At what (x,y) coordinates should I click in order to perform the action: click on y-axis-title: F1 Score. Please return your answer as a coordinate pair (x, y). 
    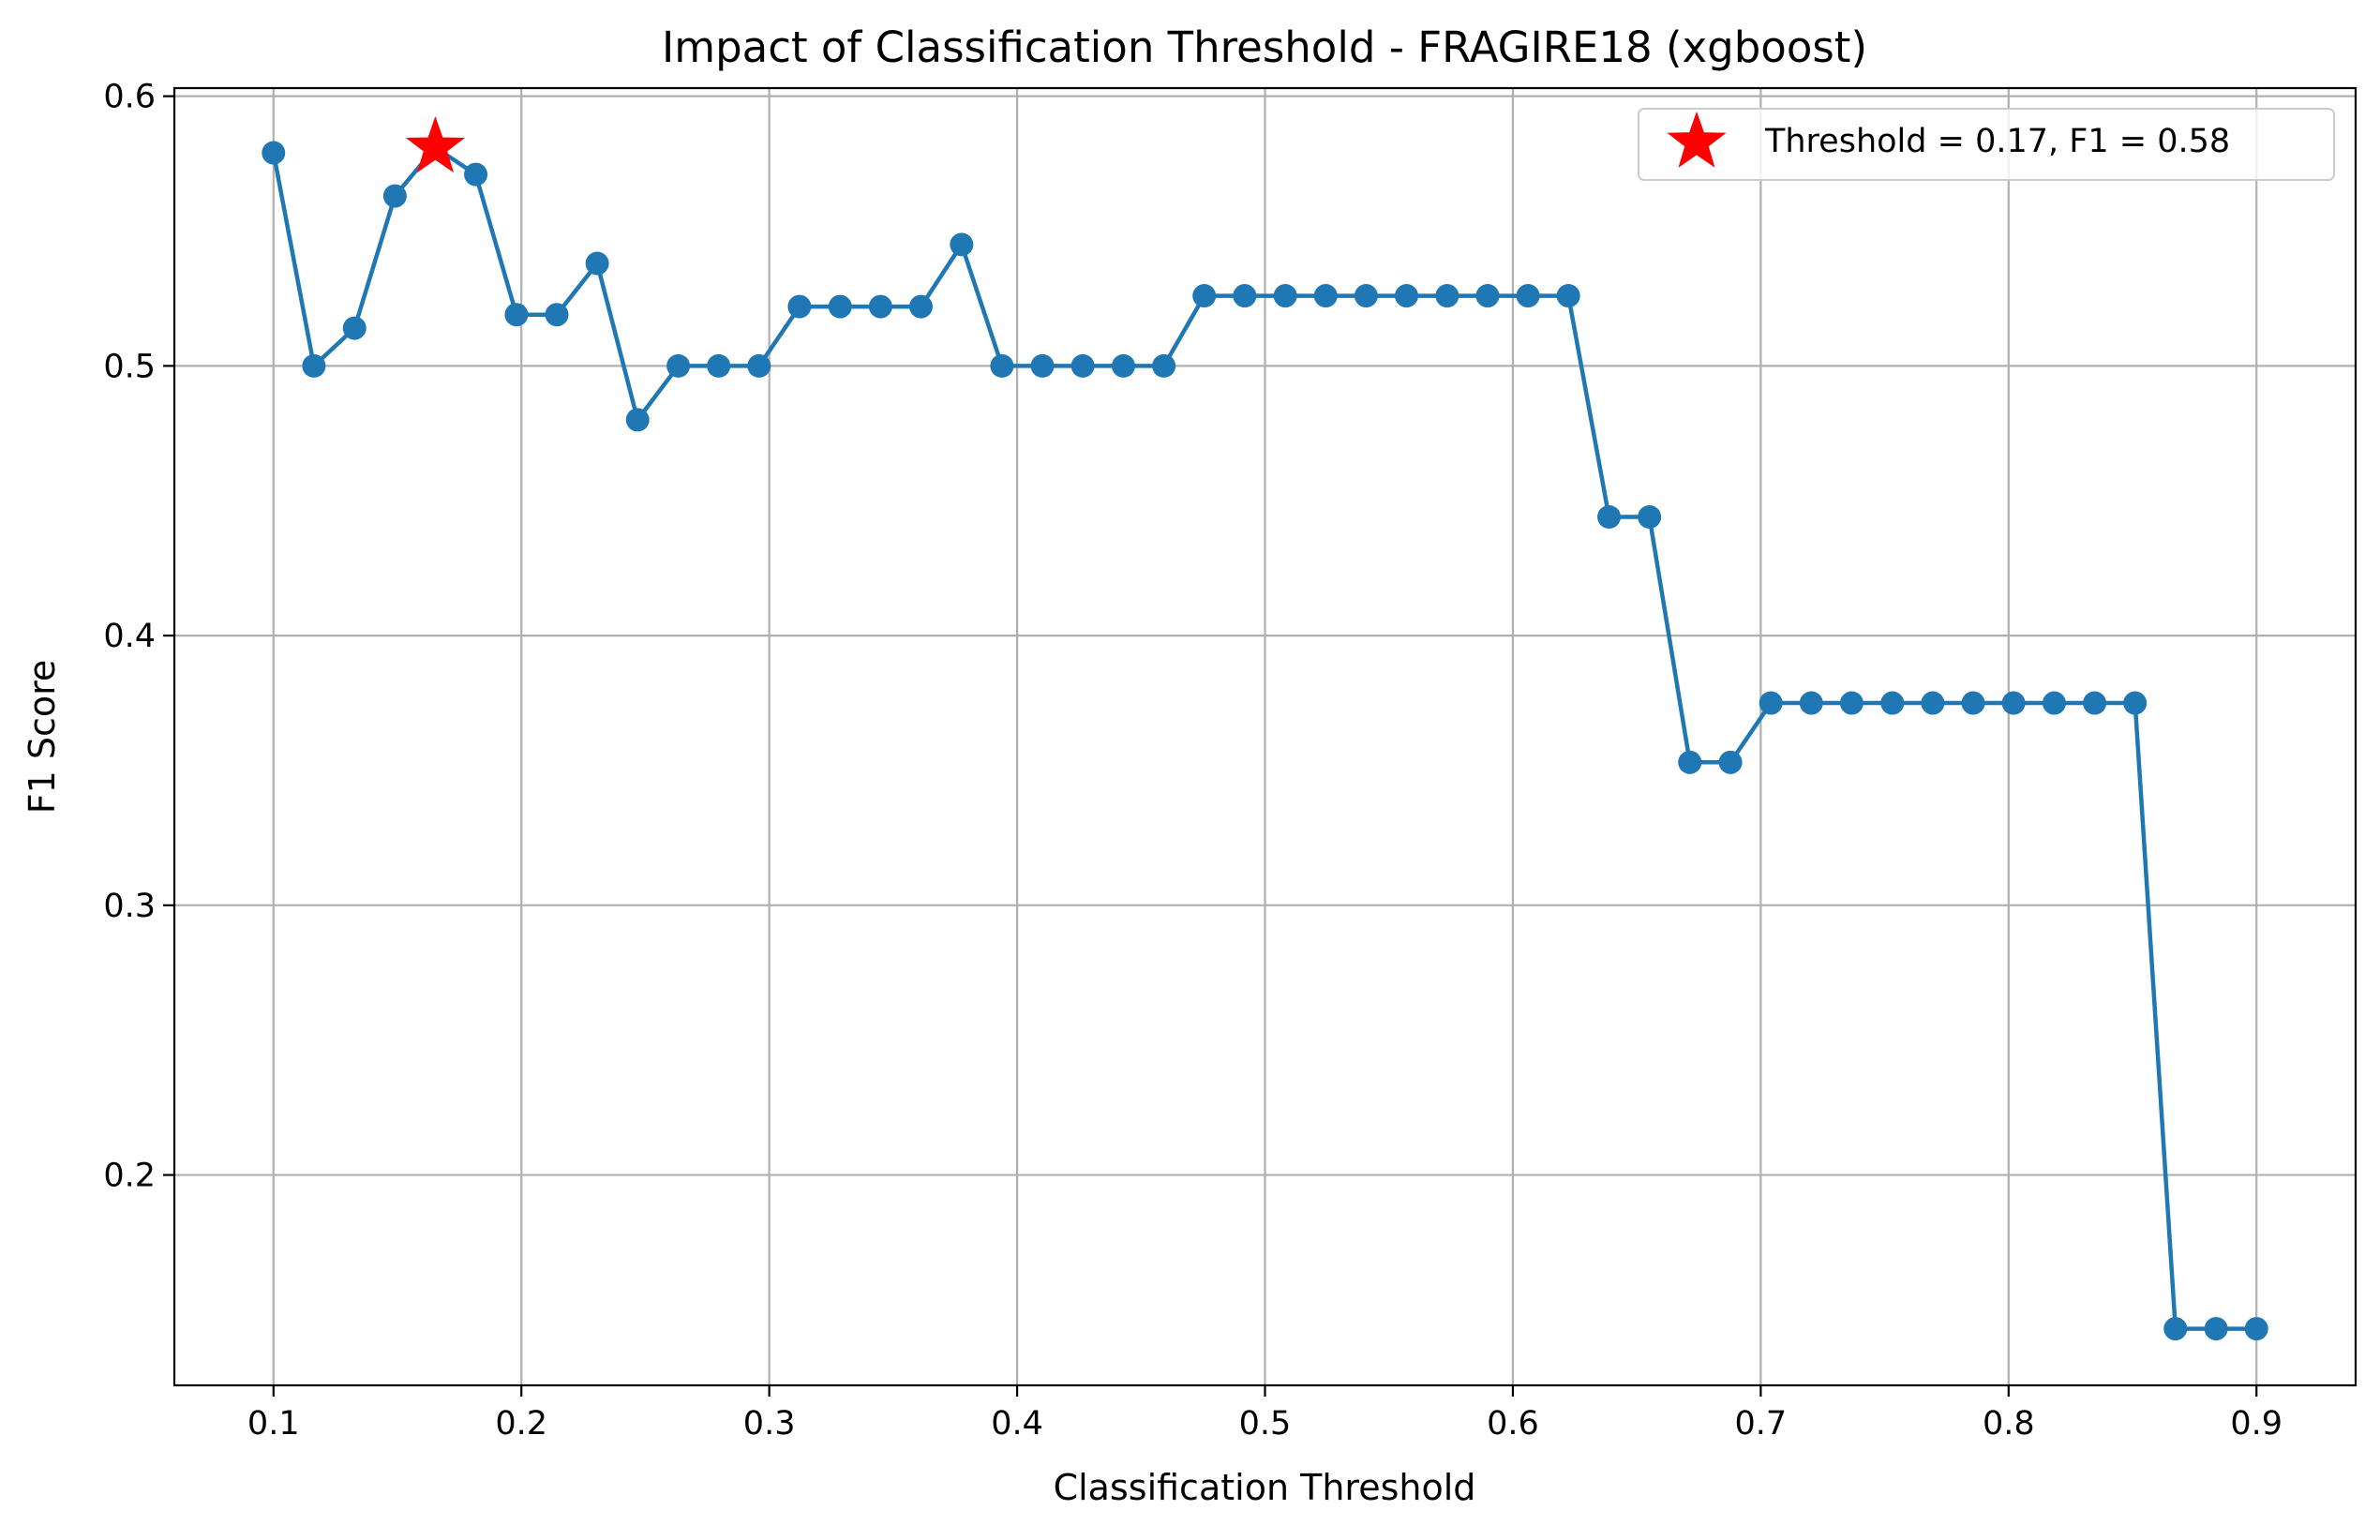
    Looking at the image, I should click on (42, 738).